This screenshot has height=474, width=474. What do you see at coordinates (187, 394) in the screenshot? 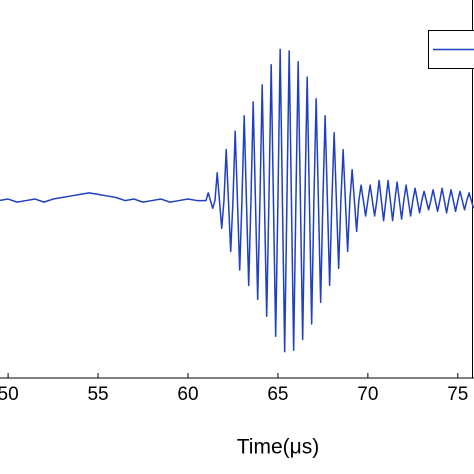
I see `x-tick-label: 60` at bounding box center [187, 394].